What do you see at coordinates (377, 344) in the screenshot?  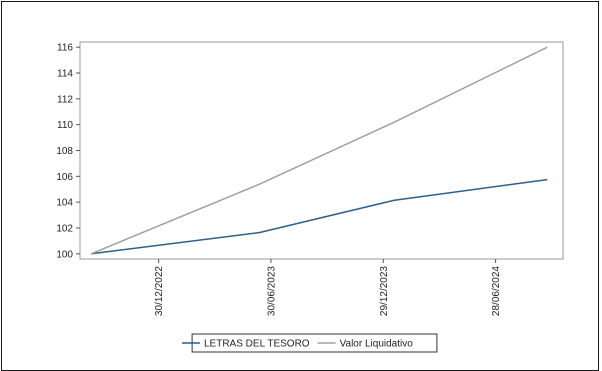 I see `legend-label: Valor Liquidativo` at bounding box center [377, 344].